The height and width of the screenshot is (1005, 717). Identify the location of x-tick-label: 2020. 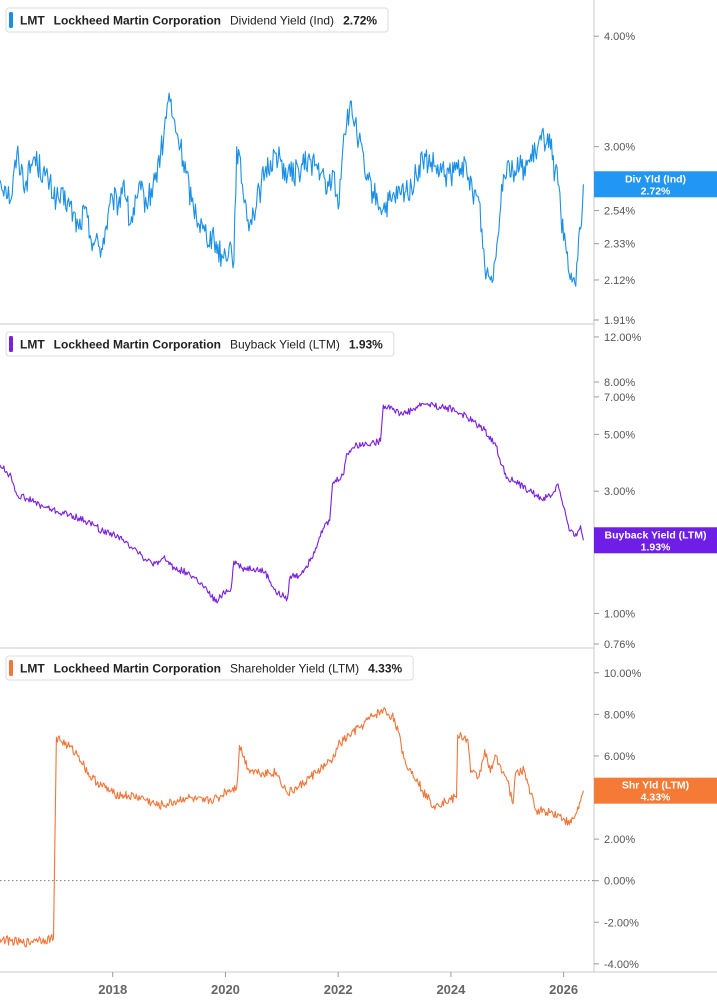
(225, 989).